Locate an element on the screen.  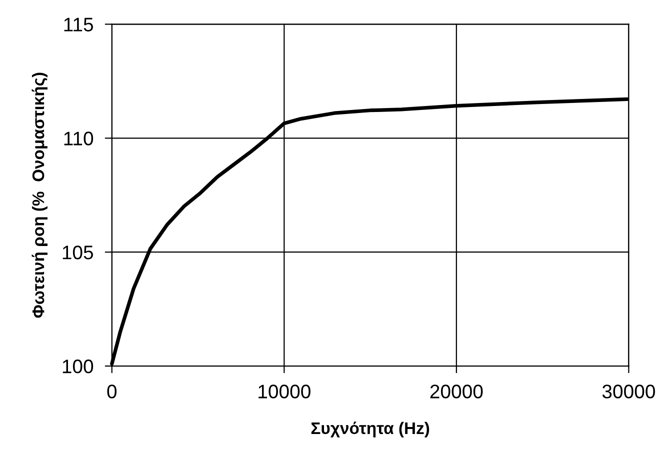
y-tick-label: 115 is located at coordinates (79, 25).